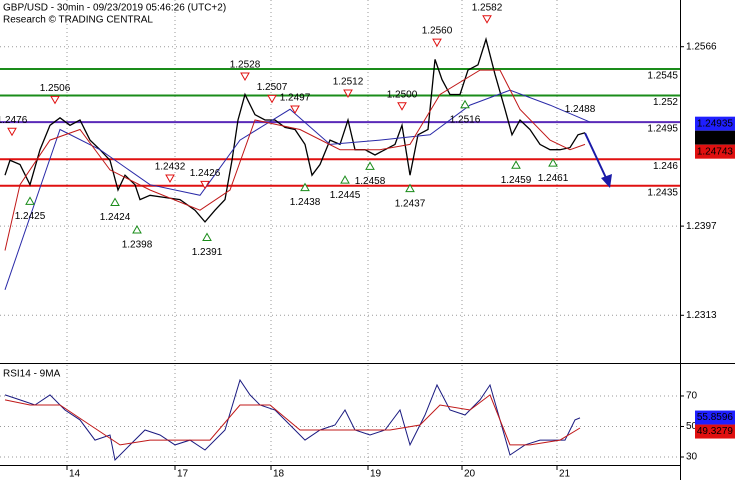 This screenshot has width=735, height=485. What do you see at coordinates (14, 120) in the screenshot?
I see `high-label: 1.2476` at bounding box center [14, 120].